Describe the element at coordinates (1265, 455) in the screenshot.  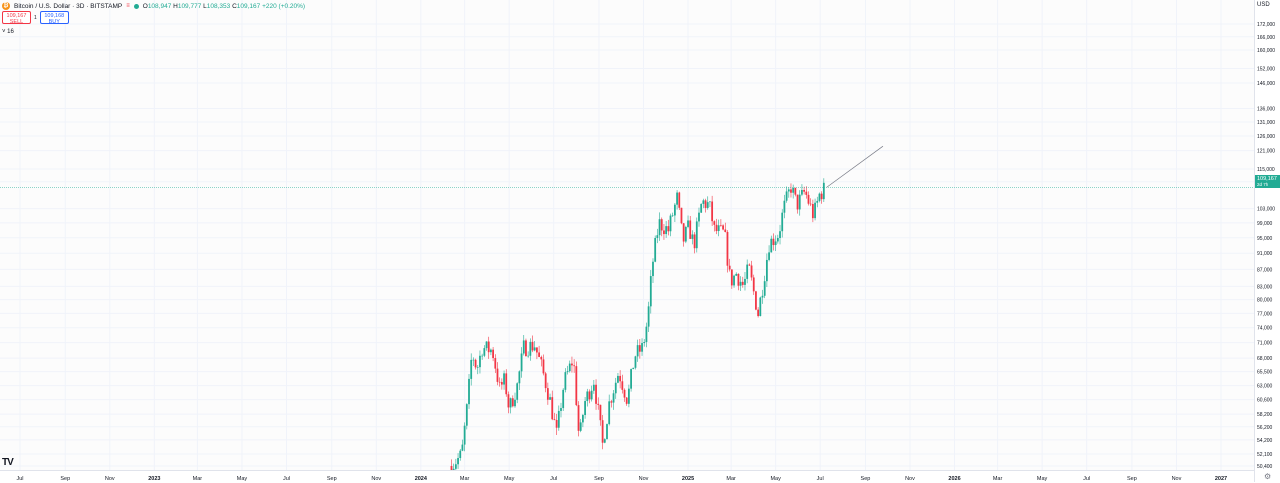
I see `price-tick-label: 52,100` at that location.